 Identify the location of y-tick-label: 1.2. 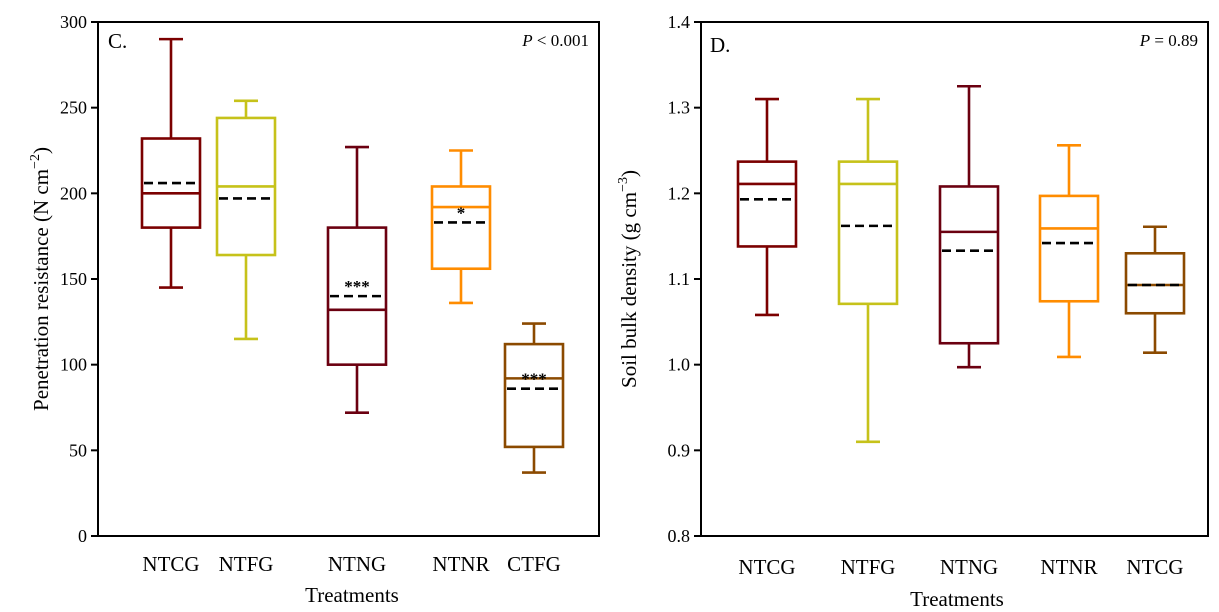
(679, 193).